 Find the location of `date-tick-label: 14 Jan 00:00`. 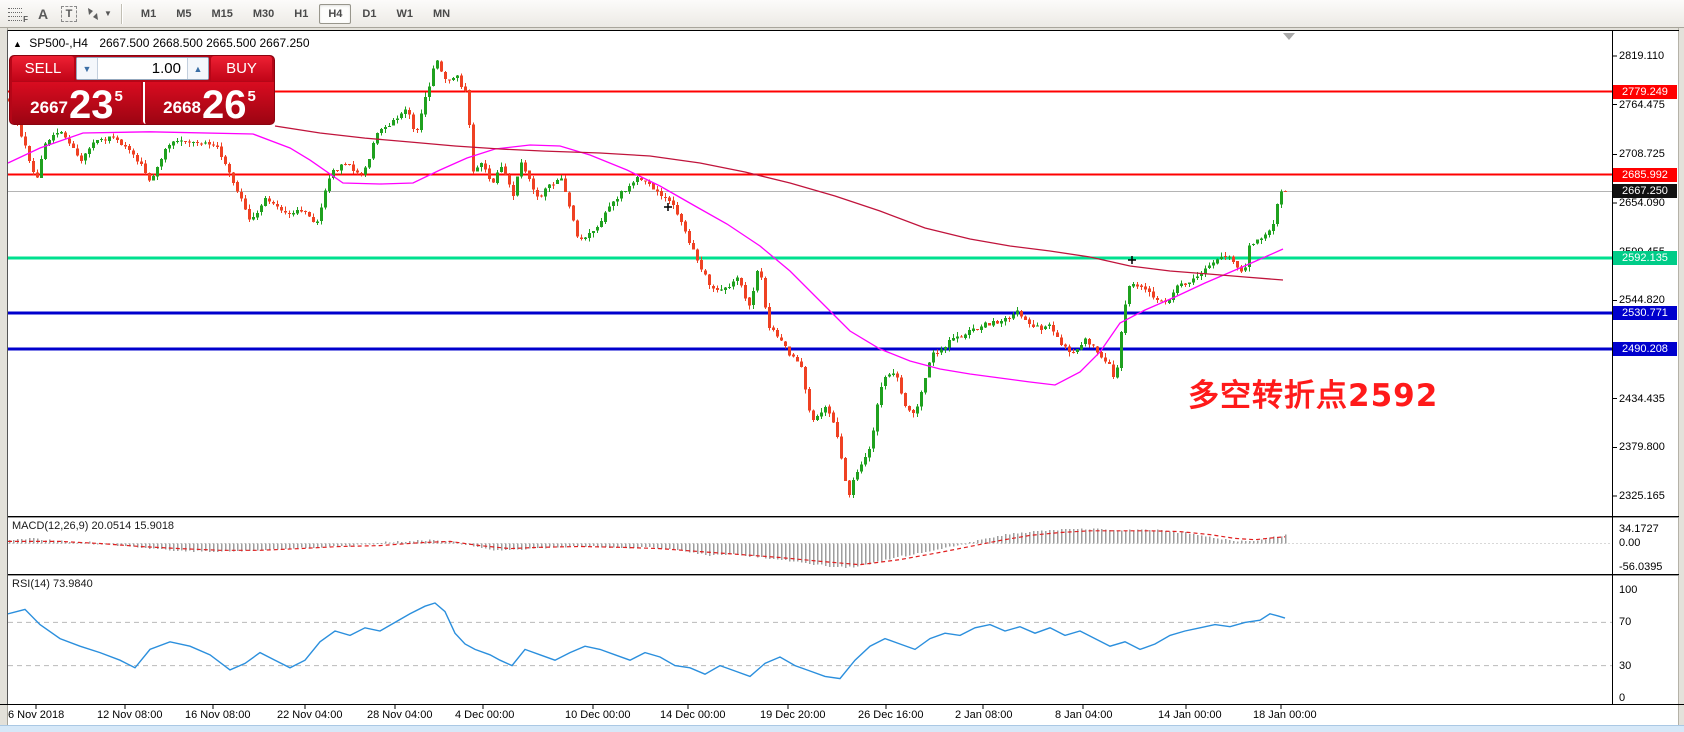

date-tick-label: 14 Jan 00:00 is located at coordinates (1190, 715).